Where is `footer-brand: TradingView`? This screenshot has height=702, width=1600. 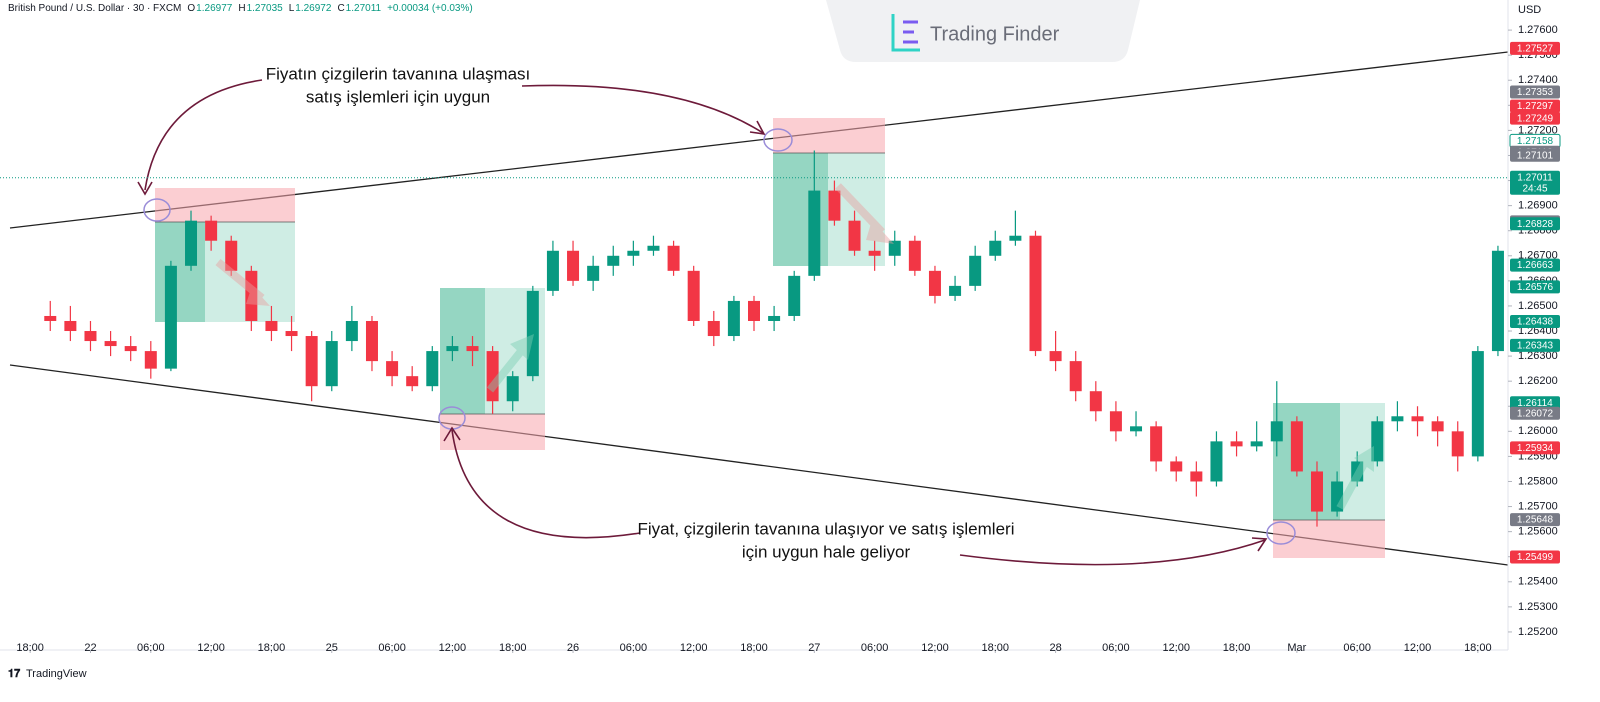
footer-brand: TradingView is located at coordinates (56, 674).